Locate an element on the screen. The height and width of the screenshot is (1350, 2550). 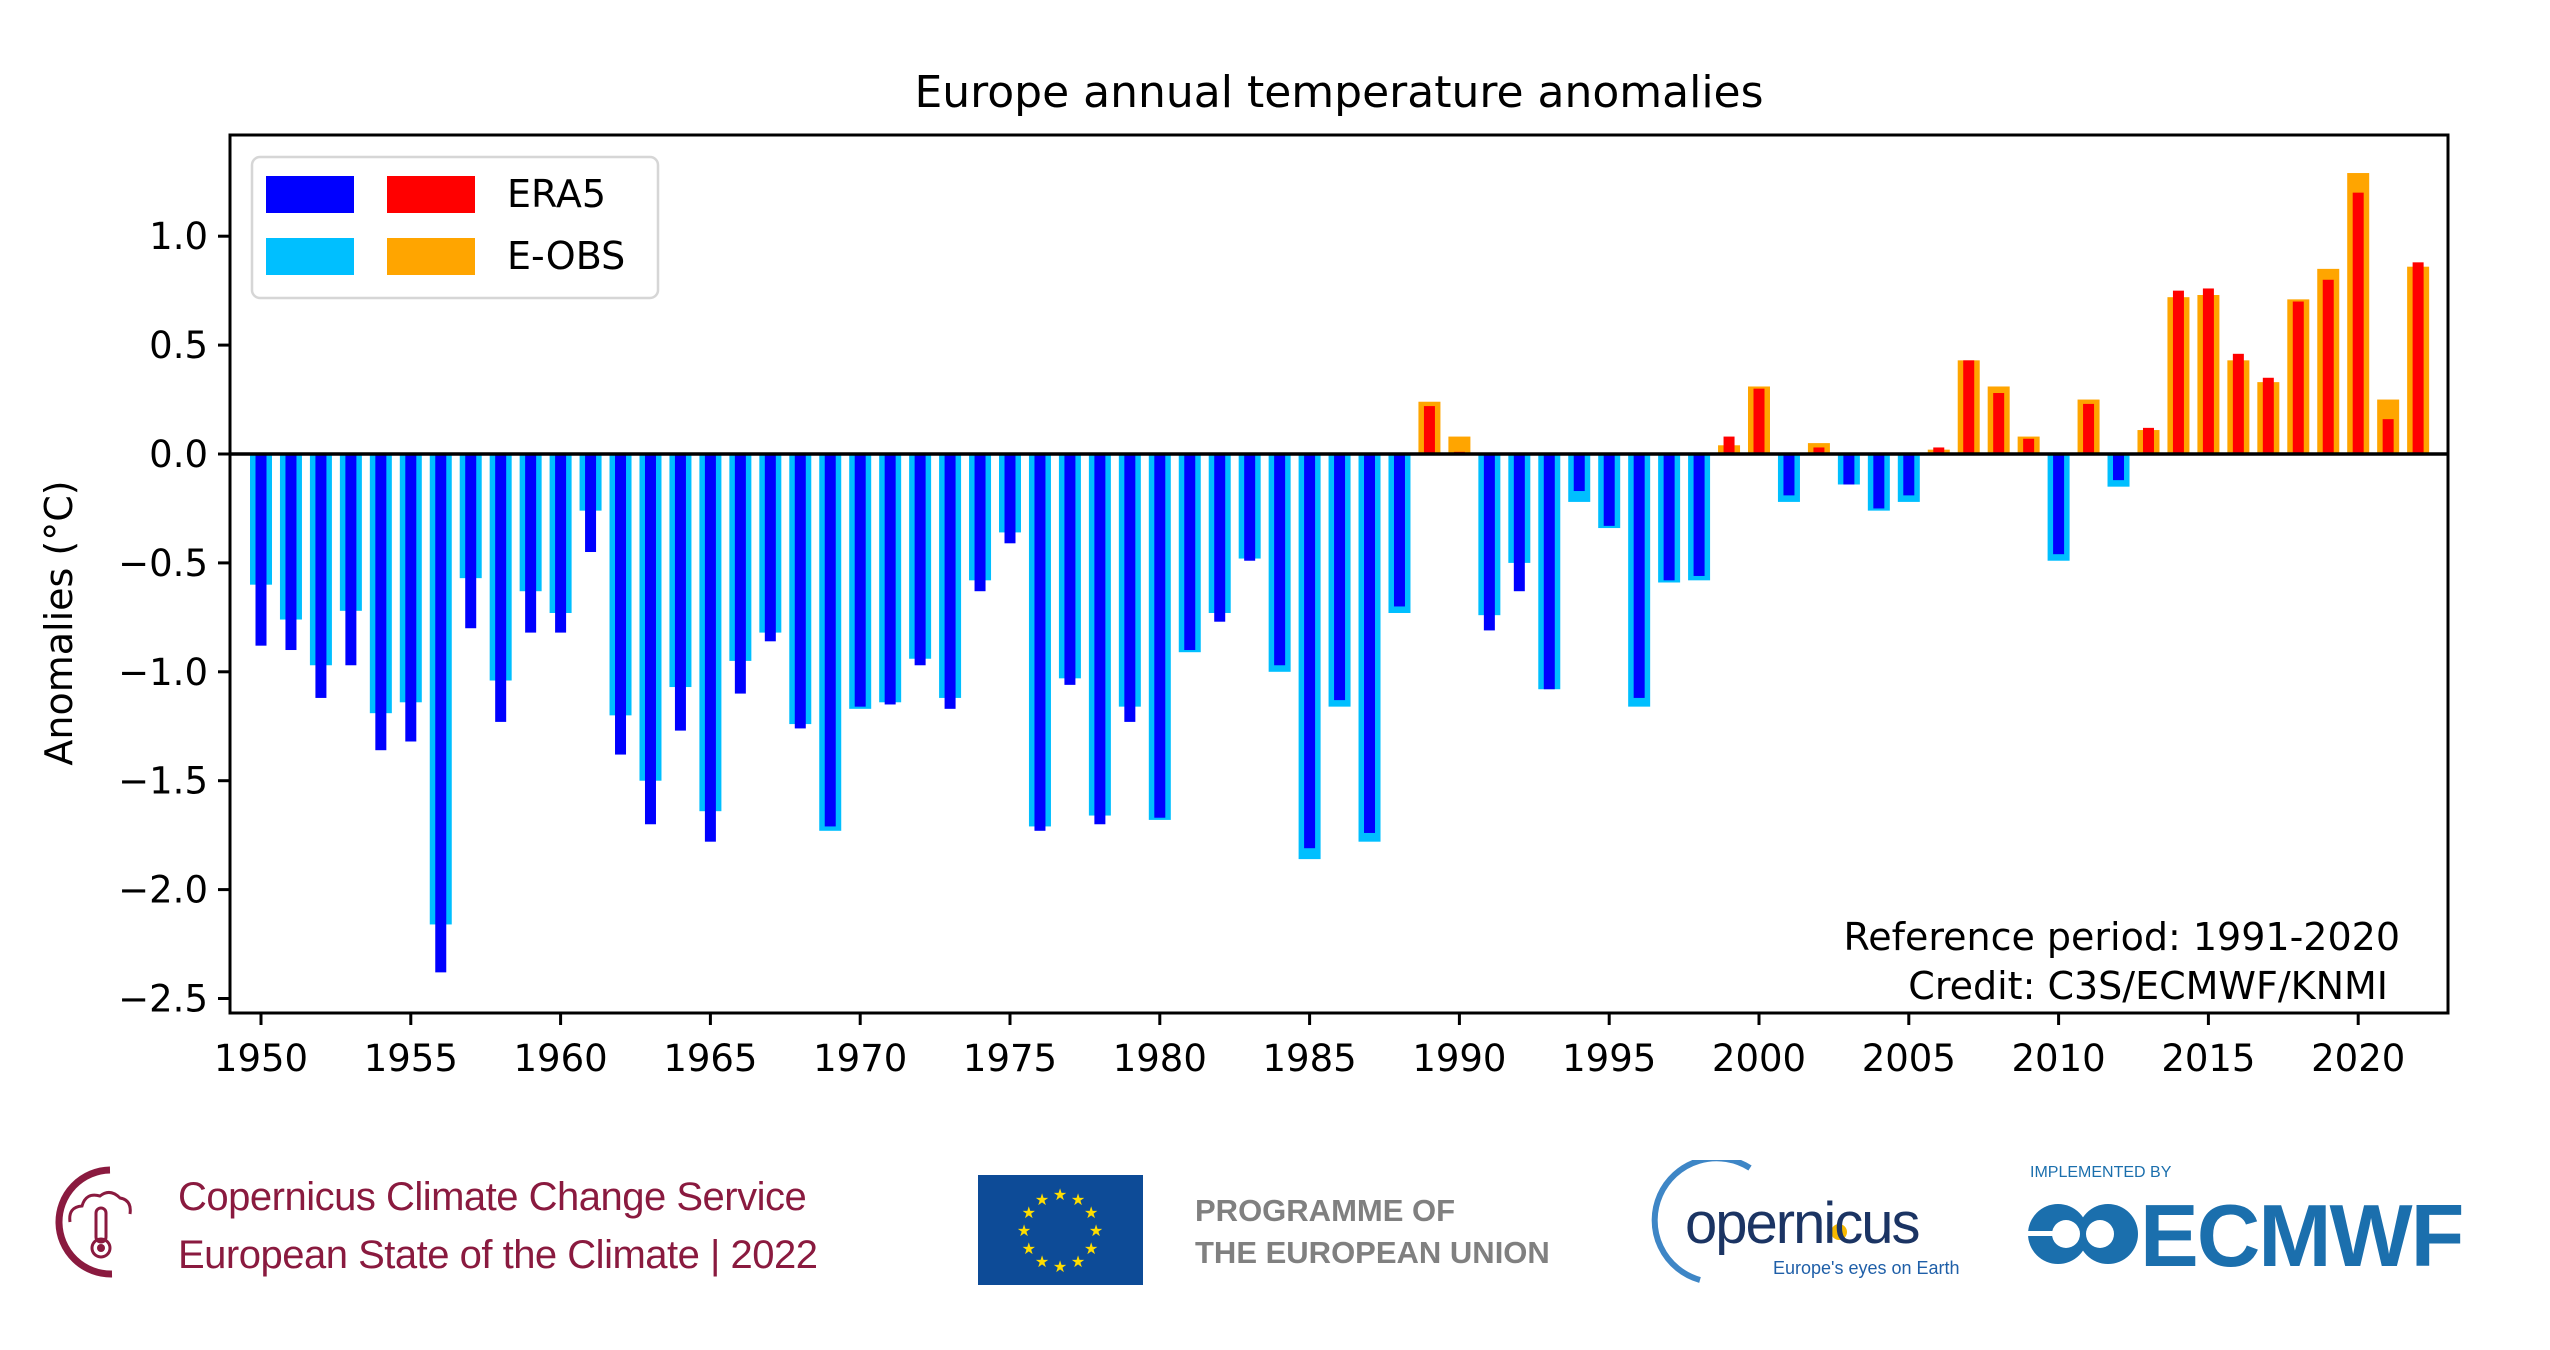
y-tick-label: 0.0 is located at coordinates (178, 454).